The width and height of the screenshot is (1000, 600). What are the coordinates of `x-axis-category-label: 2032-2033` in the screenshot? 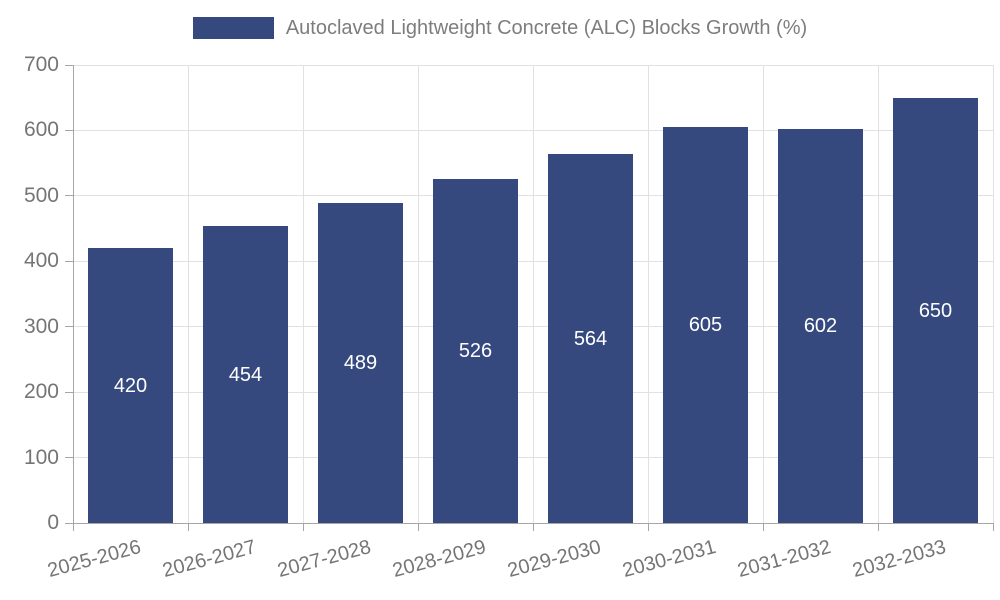 It's located at (899, 559).